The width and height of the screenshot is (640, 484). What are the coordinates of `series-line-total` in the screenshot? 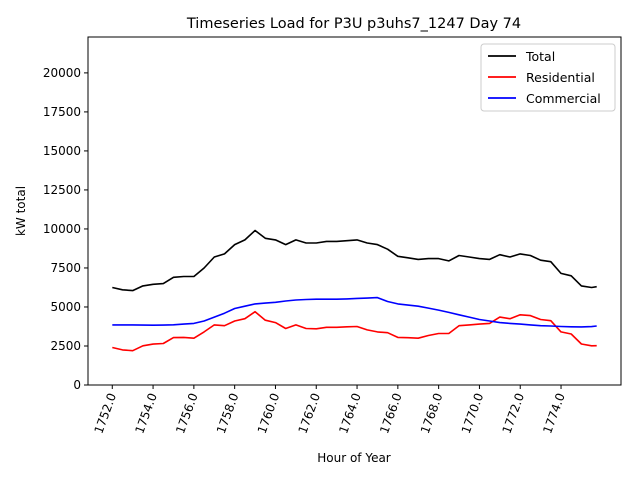 It's located at (354, 260).